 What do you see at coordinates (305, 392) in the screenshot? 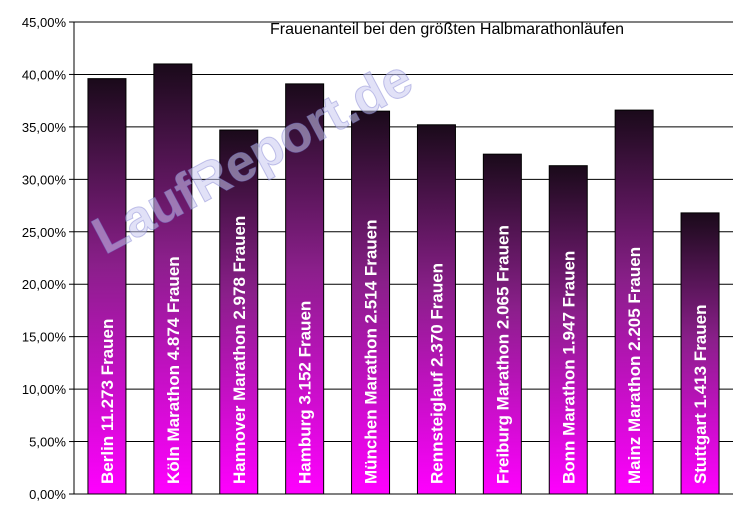
I see `bar-label: Hamburg 3.152 Frauen` at bounding box center [305, 392].